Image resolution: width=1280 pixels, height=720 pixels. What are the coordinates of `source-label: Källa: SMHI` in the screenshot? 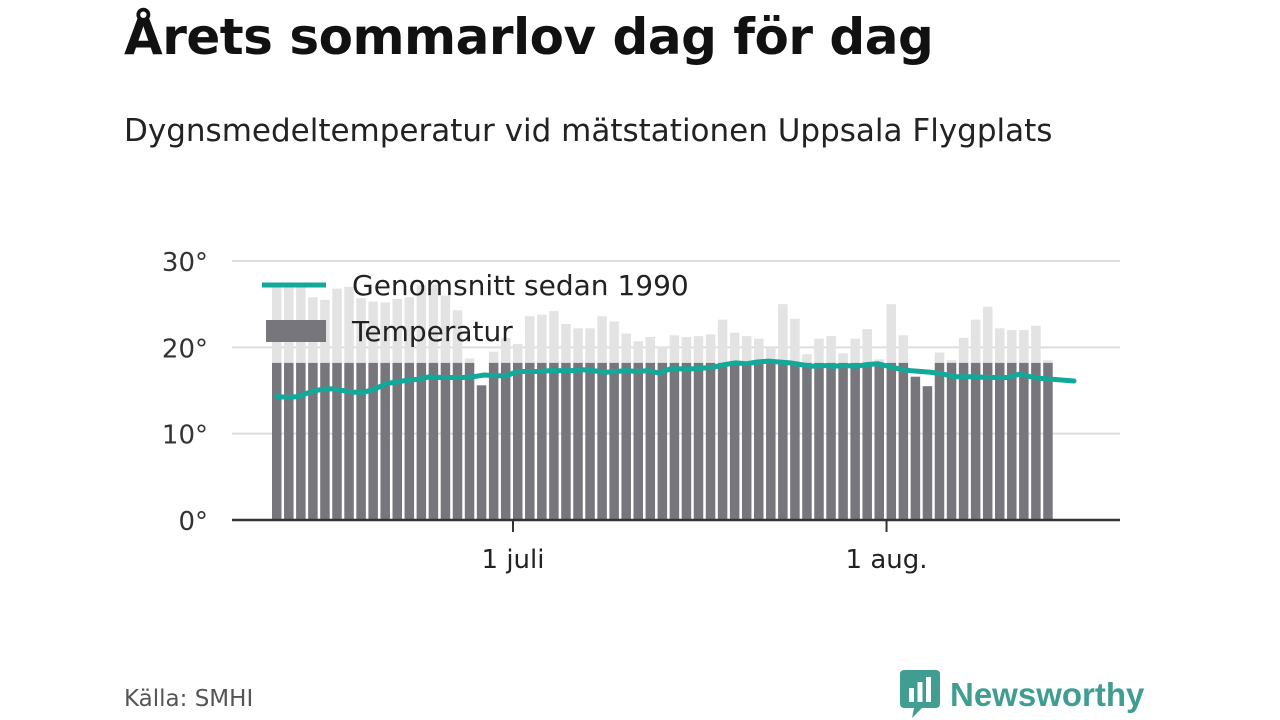 It's located at (189, 699).